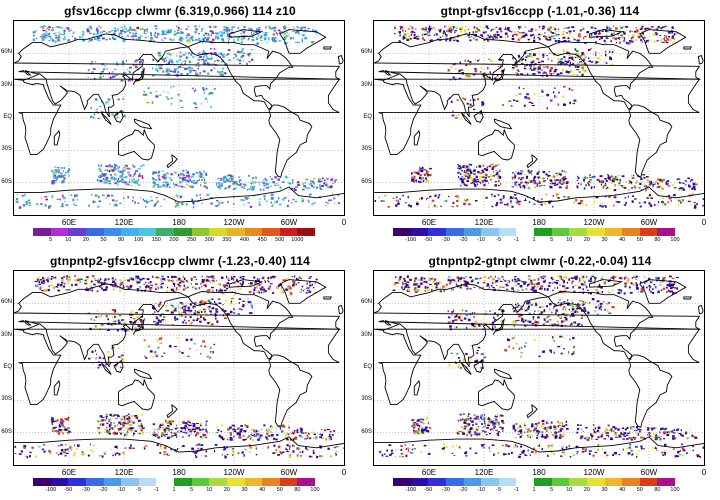 This screenshot has width=720, height=500. What do you see at coordinates (209, 490) in the screenshot?
I see `colorbar-label: 10` at bounding box center [209, 490].